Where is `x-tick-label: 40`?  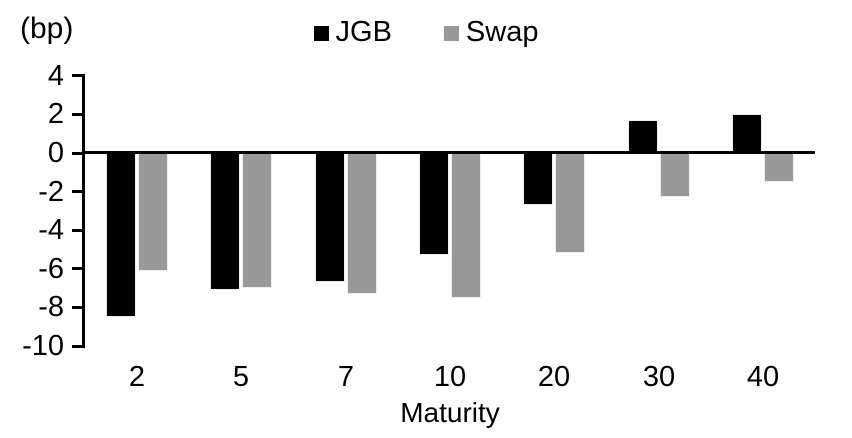 x-tick-label: 40 is located at coordinates (763, 377).